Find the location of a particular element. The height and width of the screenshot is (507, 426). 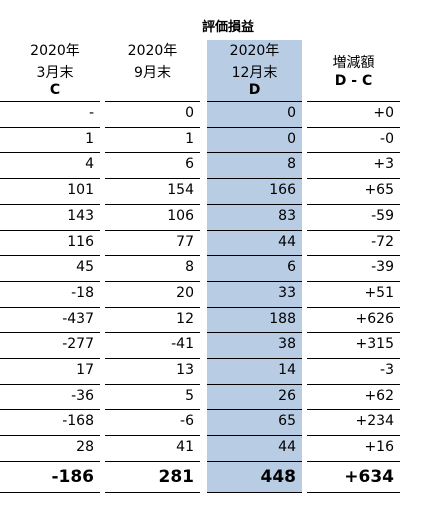

cell: +62 is located at coordinates (379, 395).